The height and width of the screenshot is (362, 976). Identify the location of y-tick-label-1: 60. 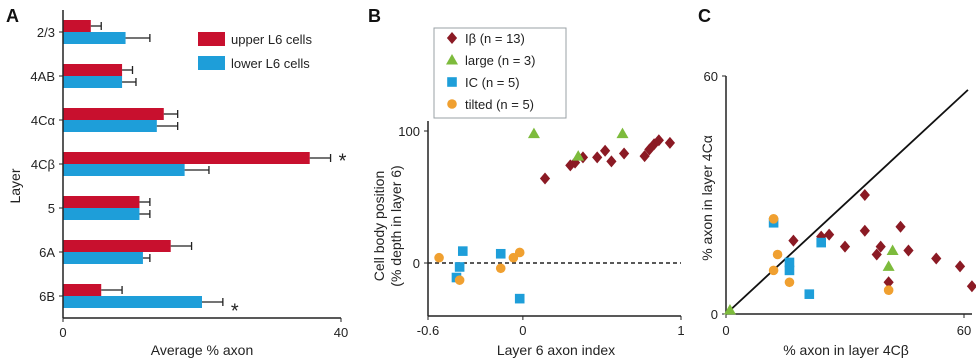
(711, 76).